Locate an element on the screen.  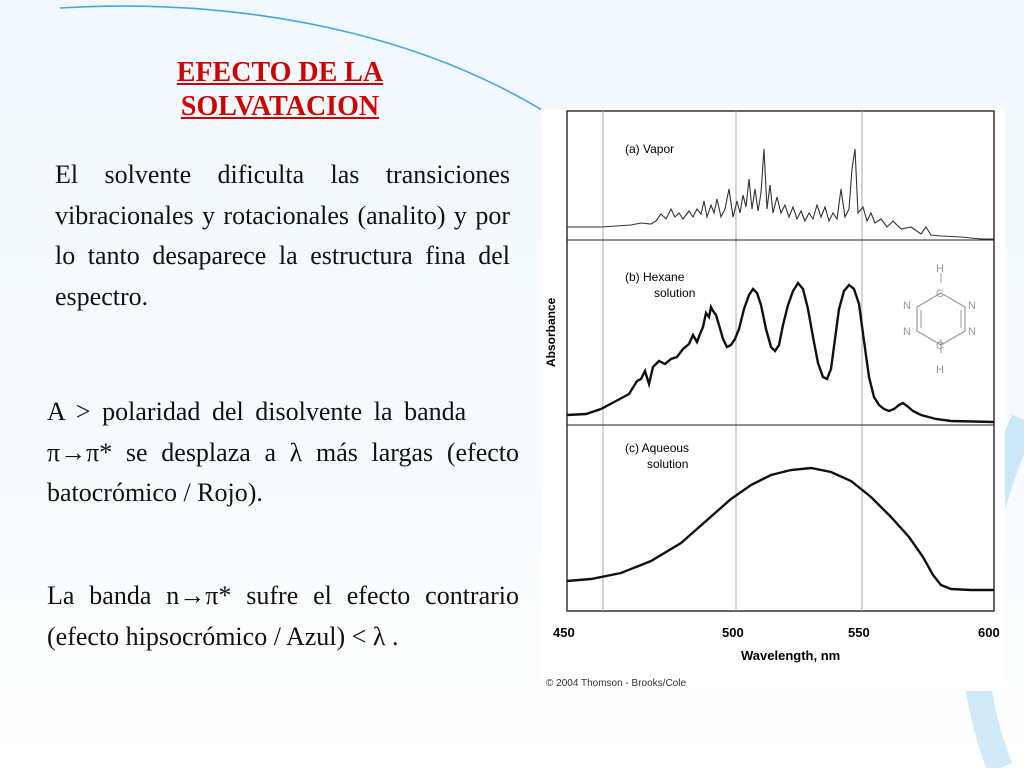
molecule-n2: N is located at coordinates (907, 332).